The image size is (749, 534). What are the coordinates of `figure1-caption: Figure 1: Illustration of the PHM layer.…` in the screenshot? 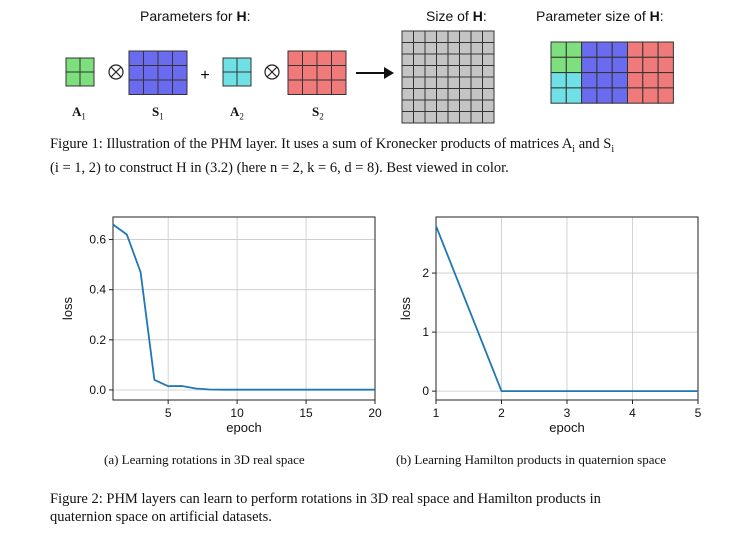 It's located at (332, 156).